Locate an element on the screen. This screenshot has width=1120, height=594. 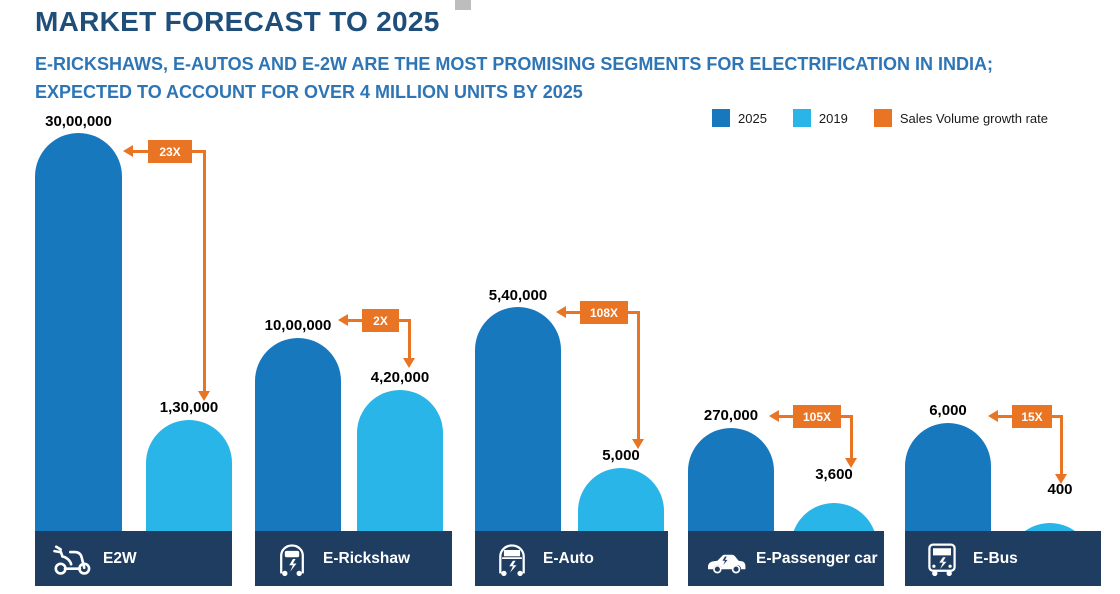
legend-swatch-growth is located at coordinates (882, 118).